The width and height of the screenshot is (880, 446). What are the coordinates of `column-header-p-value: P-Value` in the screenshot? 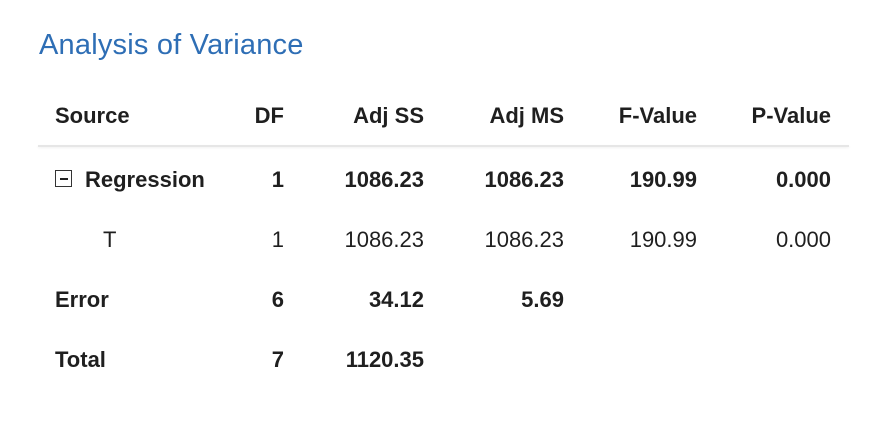 It's located at (791, 115).